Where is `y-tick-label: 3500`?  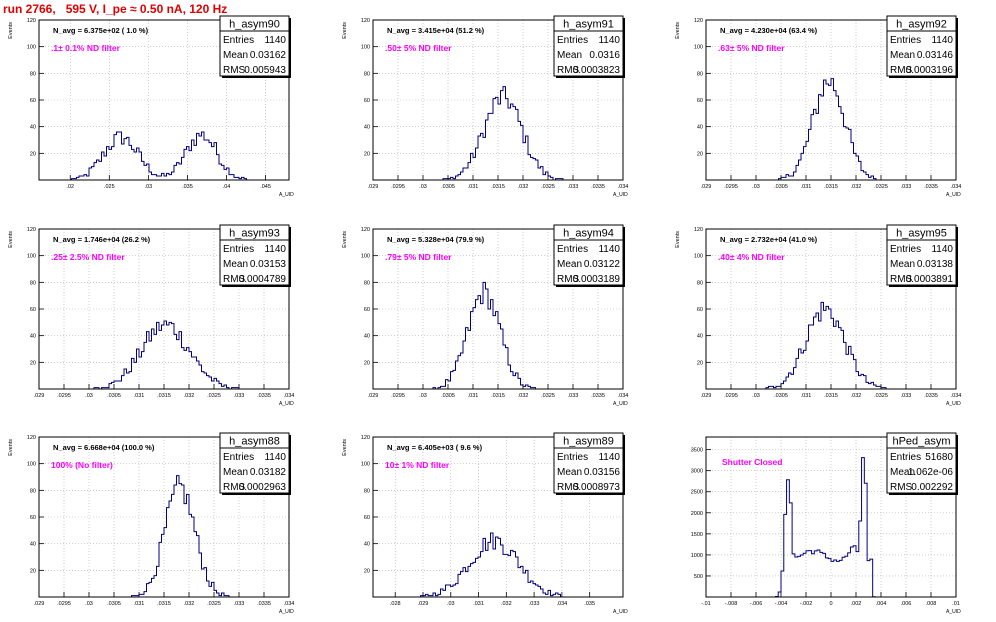 y-tick-label: 3500 is located at coordinates (697, 451).